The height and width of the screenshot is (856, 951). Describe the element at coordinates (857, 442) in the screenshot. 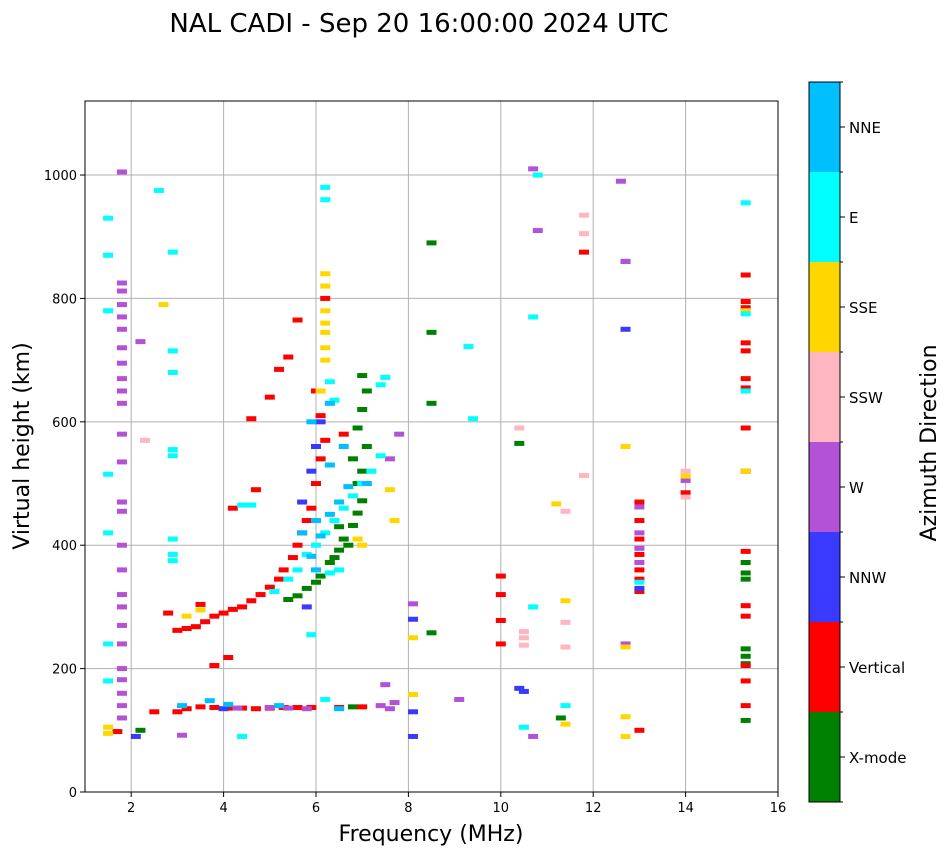

I see `colorbar: X-mode Vertical NNW W SSW SSE E NNE` at that location.